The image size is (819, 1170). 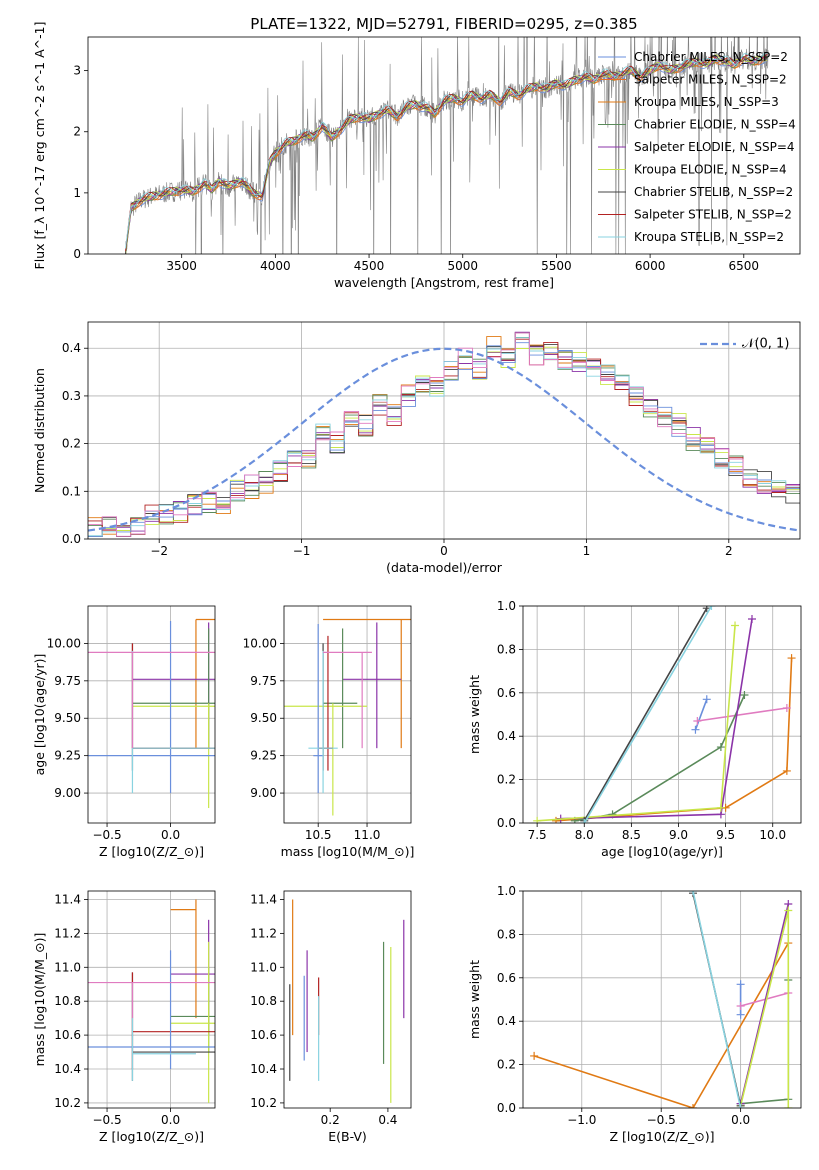 I want to click on x-axis-label: age [log10(age/yr)], so click(x=662, y=851).